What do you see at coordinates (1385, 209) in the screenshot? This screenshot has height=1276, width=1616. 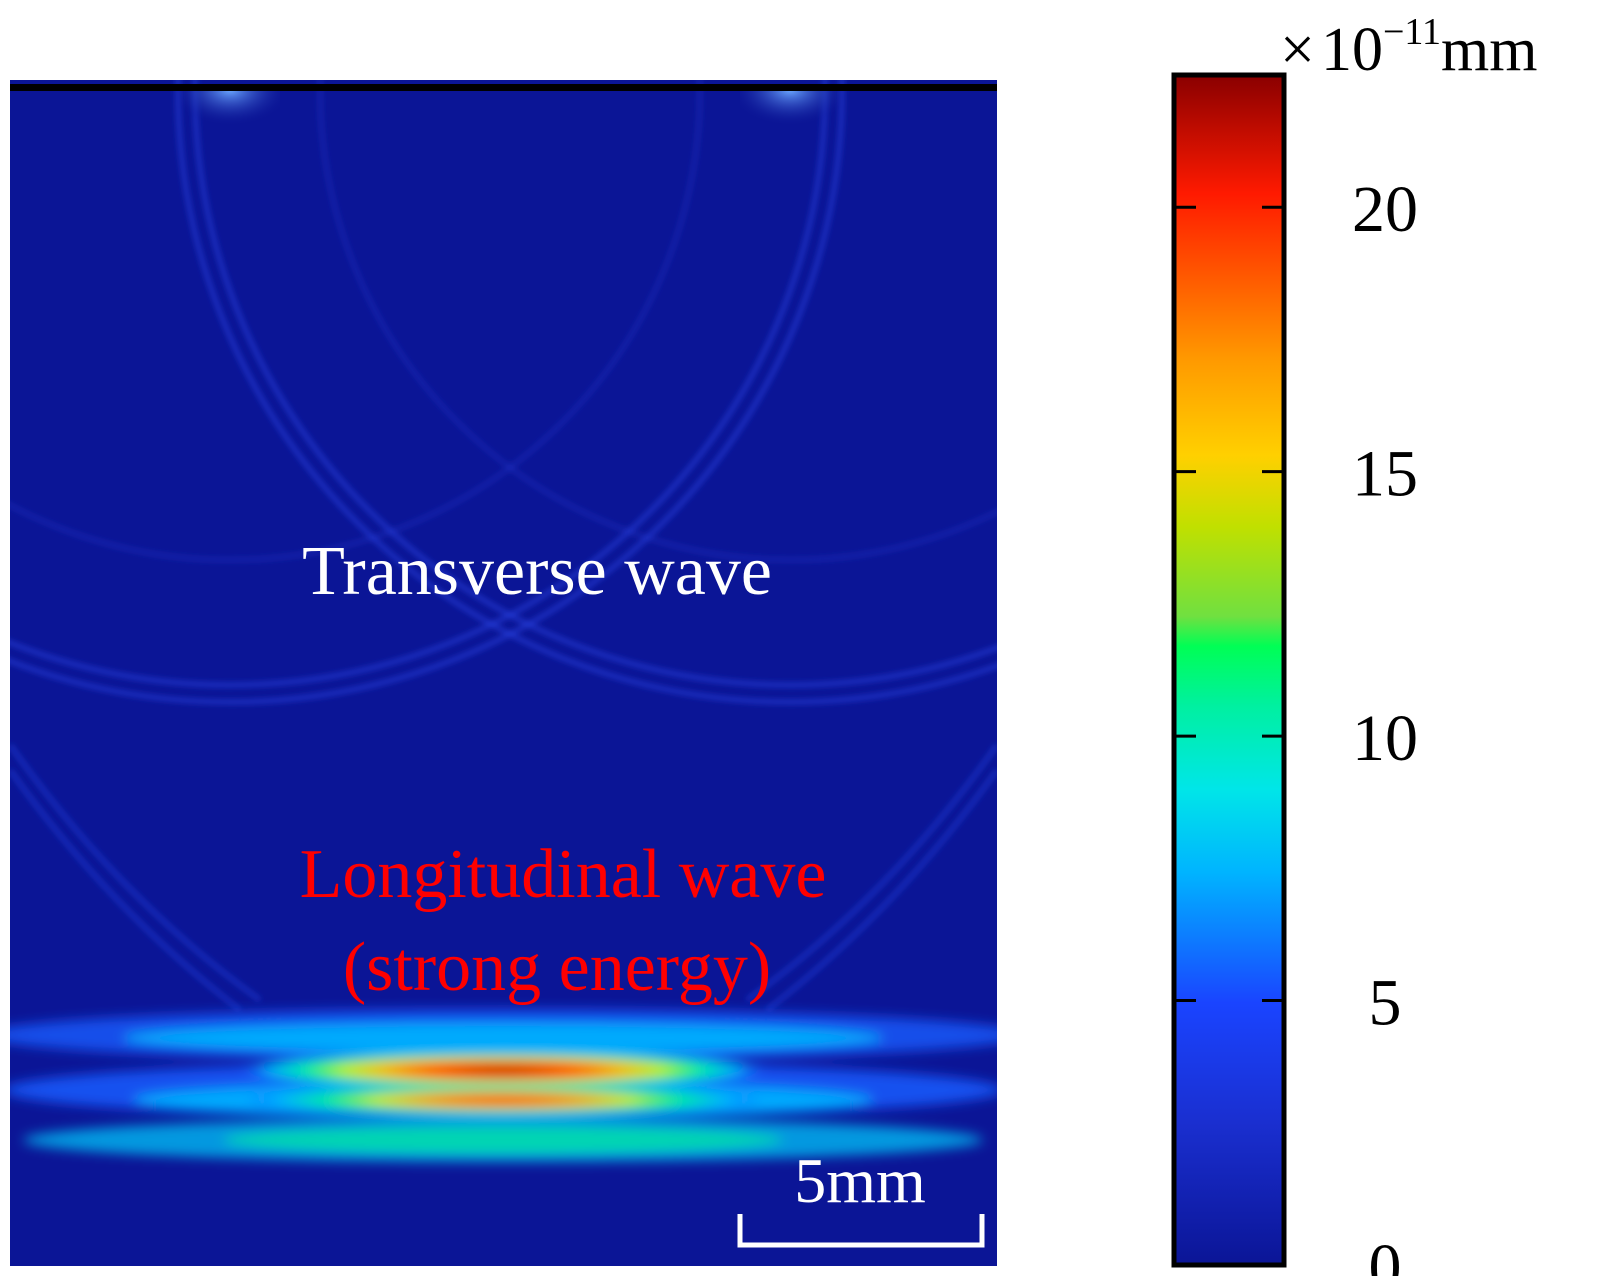 I see `colorbar-tick-label-20: 20` at bounding box center [1385, 209].